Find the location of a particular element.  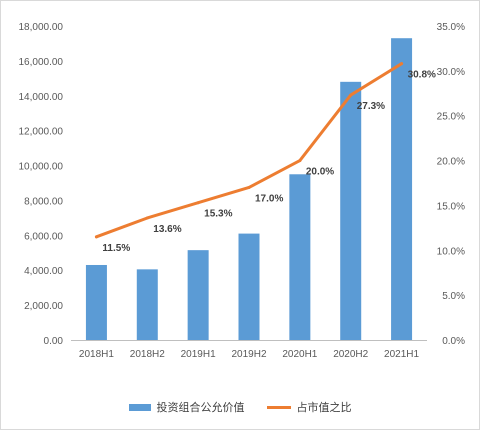

x-tick-label: 2019H1 is located at coordinates (198, 354).